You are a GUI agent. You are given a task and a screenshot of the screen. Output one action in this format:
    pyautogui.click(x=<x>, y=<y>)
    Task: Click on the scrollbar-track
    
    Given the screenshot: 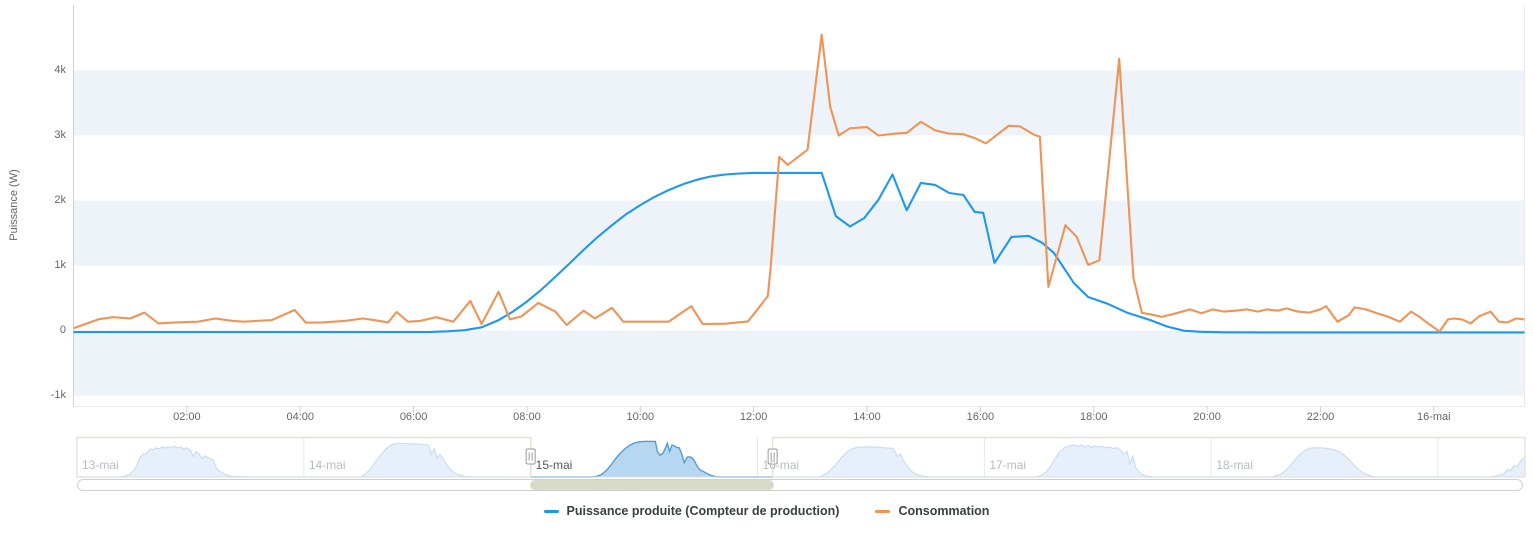 What is the action you would take?
    pyautogui.click(x=800, y=485)
    